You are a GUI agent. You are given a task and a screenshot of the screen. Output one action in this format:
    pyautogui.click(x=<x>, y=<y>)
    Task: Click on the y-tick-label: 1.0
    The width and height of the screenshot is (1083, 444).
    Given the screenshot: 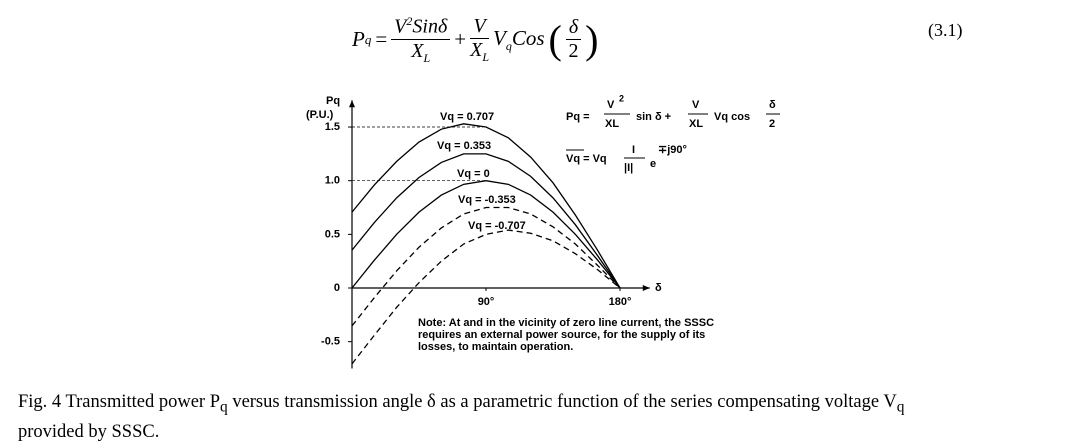 What is the action you would take?
    pyautogui.click(x=332, y=181)
    